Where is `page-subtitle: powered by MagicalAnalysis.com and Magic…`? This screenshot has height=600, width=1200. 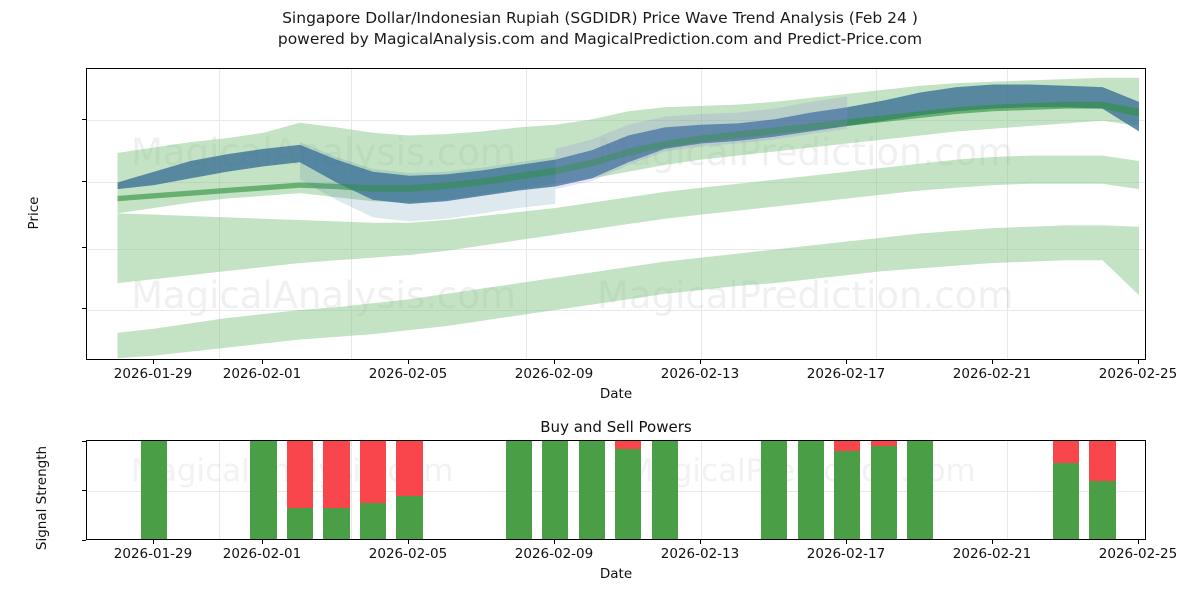 page-subtitle: powered by MagicalAnalysis.com and Magic… is located at coordinates (600, 39).